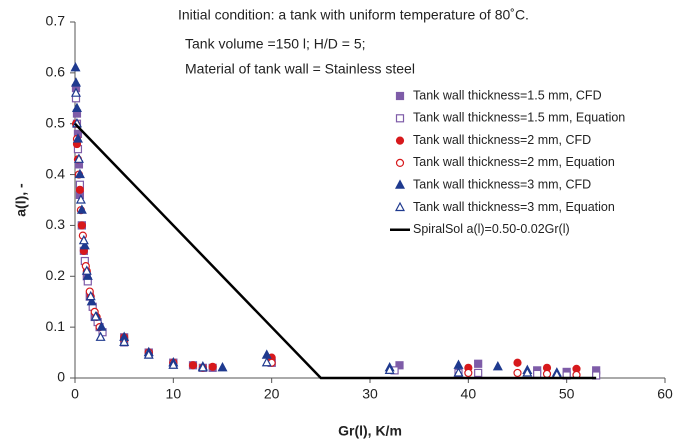 Image resolution: width=683 pixels, height=444 pixels. I want to click on x-tick-label: 50, so click(567, 394).